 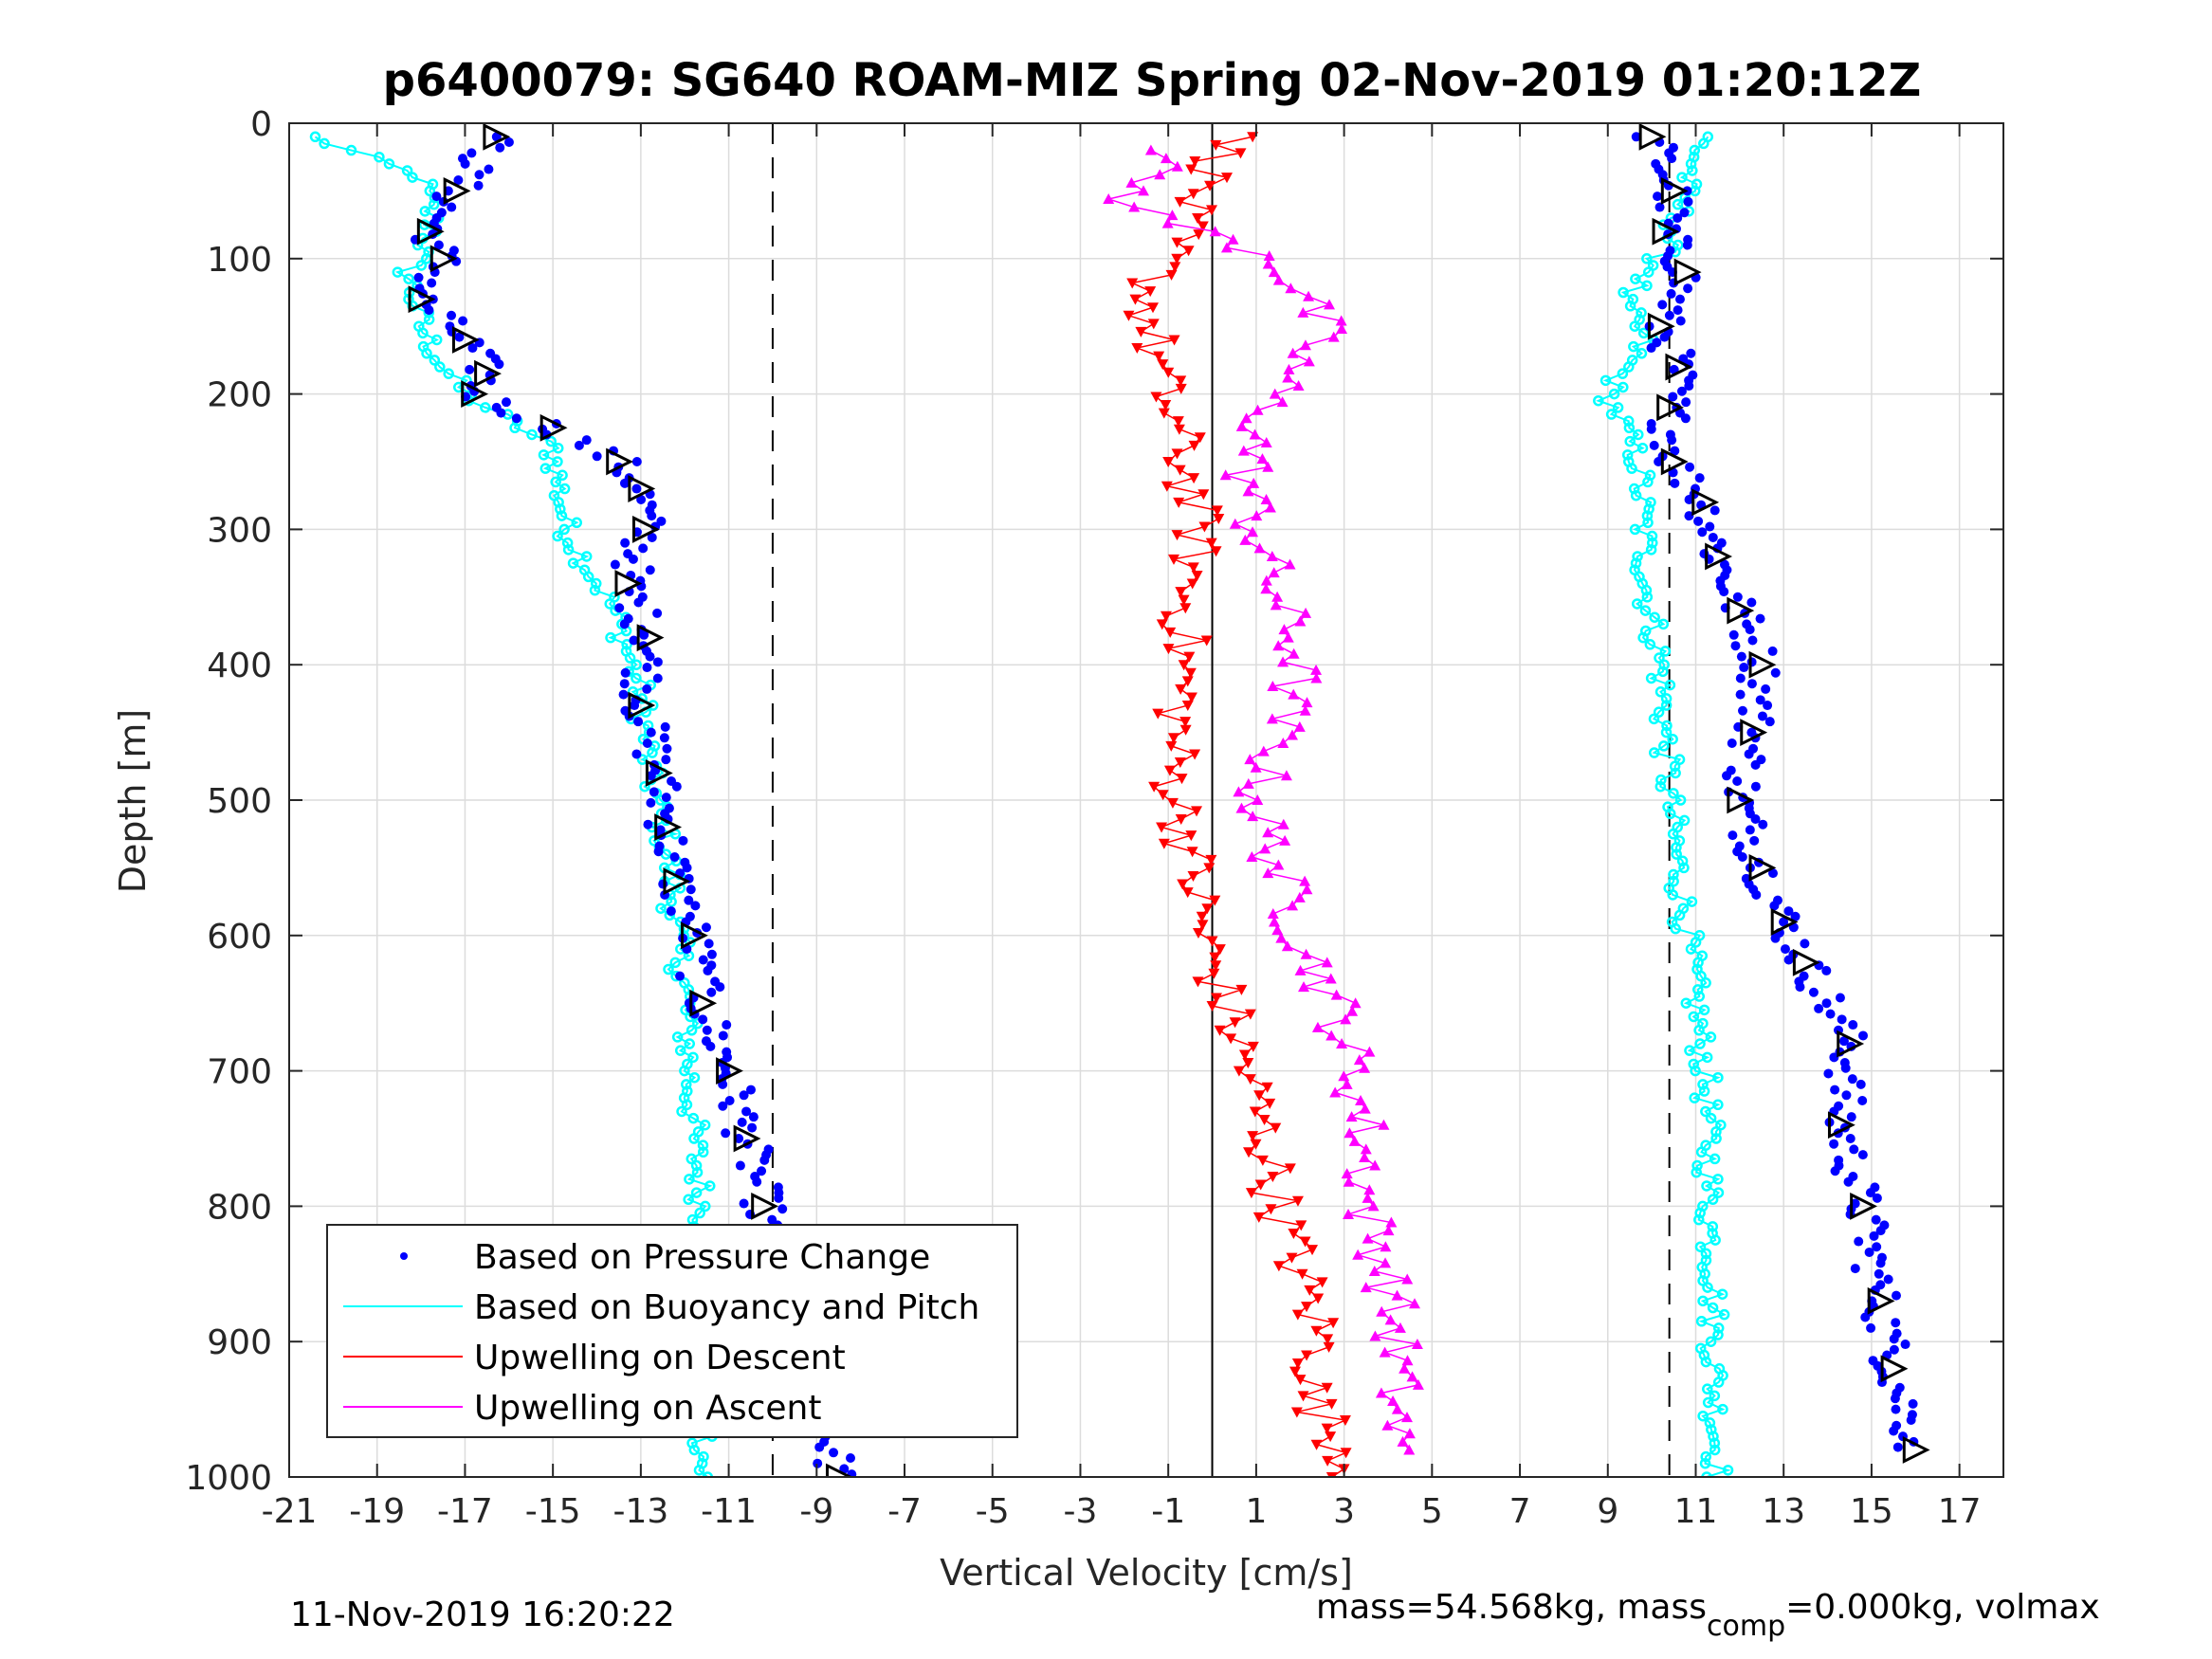 What do you see at coordinates (1237, 806) in the screenshot?
I see `descent-upwelling-line` at bounding box center [1237, 806].